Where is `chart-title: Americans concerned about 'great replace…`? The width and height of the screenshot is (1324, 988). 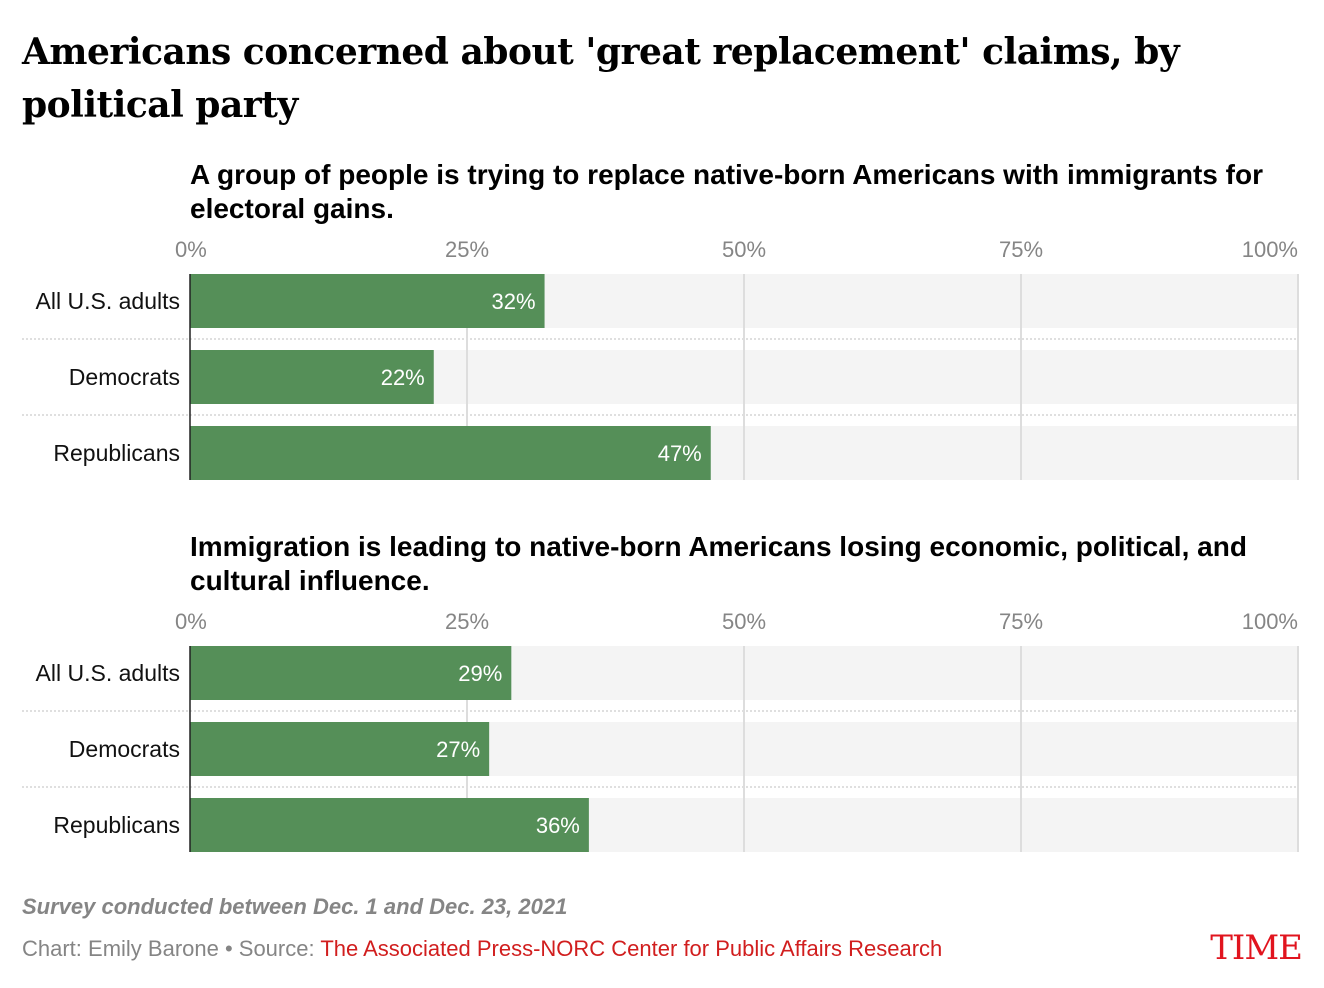
chart-title: Americans concerned about 'great replace… is located at coordinates (601, 78).